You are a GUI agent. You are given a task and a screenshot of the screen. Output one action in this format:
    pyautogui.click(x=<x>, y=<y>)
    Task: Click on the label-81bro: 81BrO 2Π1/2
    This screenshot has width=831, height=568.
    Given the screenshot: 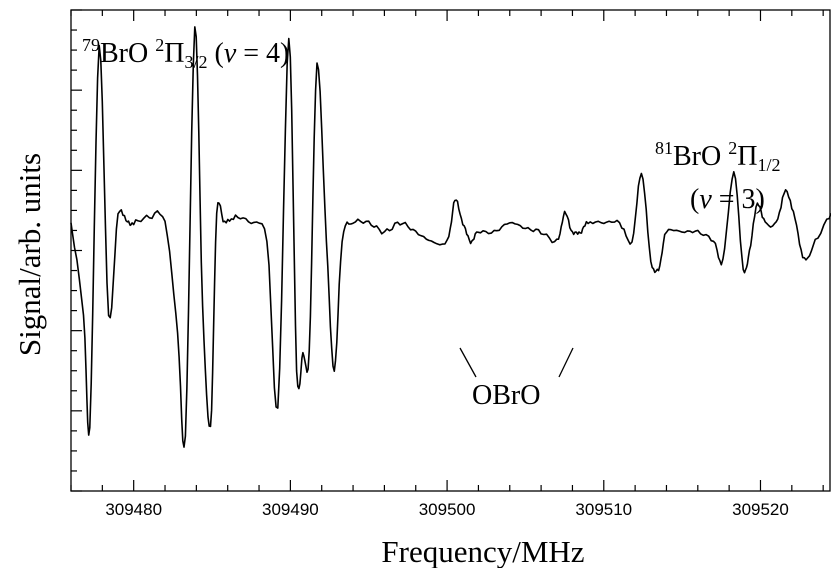 What is the action you would take?
    pyautogui.click(x=717, y=156)
    